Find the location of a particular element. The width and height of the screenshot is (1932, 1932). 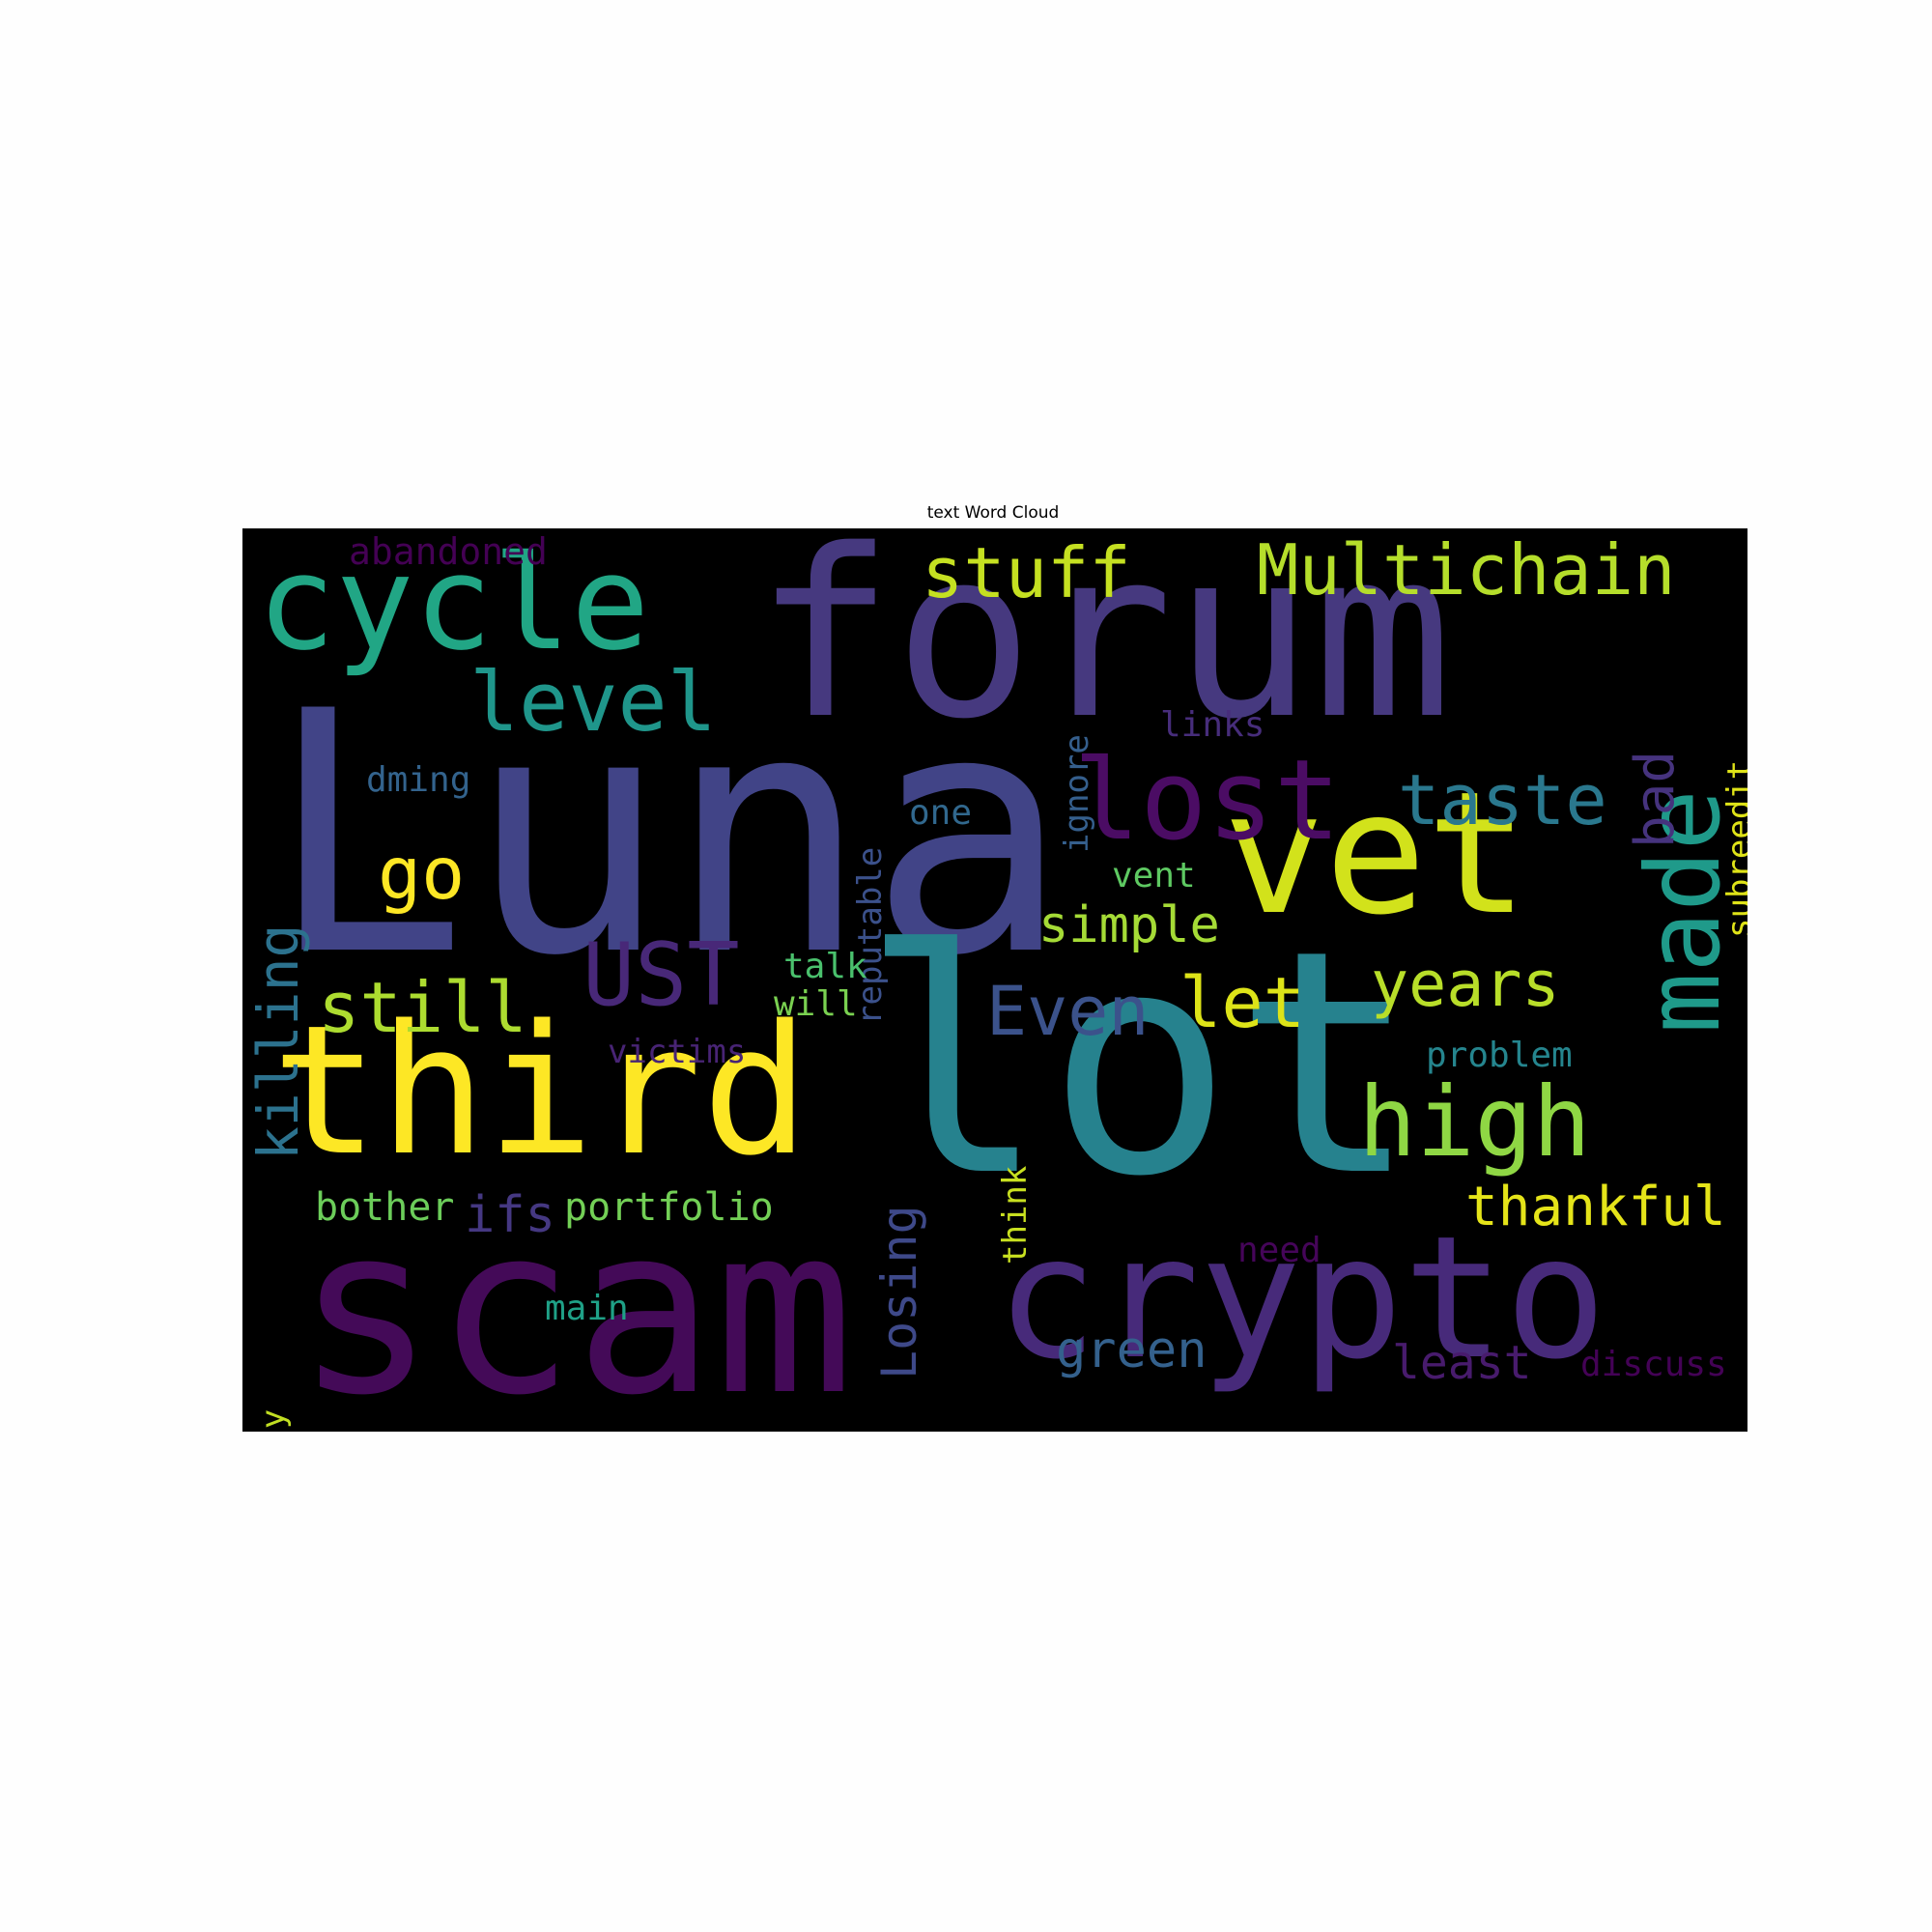

word-thankful: thankful is located at coordinates (1595, 1207).